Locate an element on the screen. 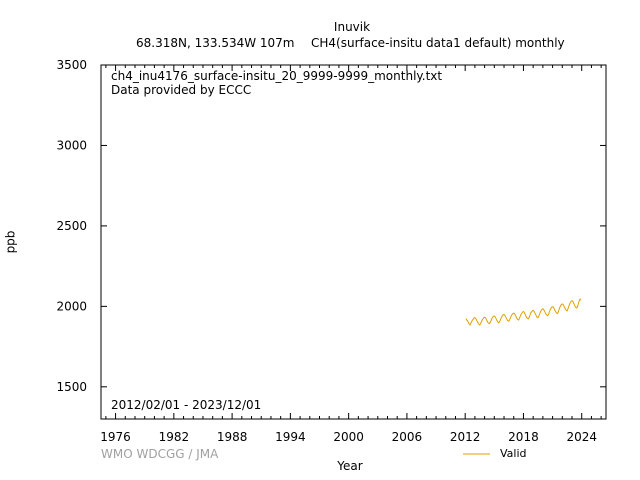 The image size is (640, 480). y-tick-label: 1500 is located at coordinates (71, 387).